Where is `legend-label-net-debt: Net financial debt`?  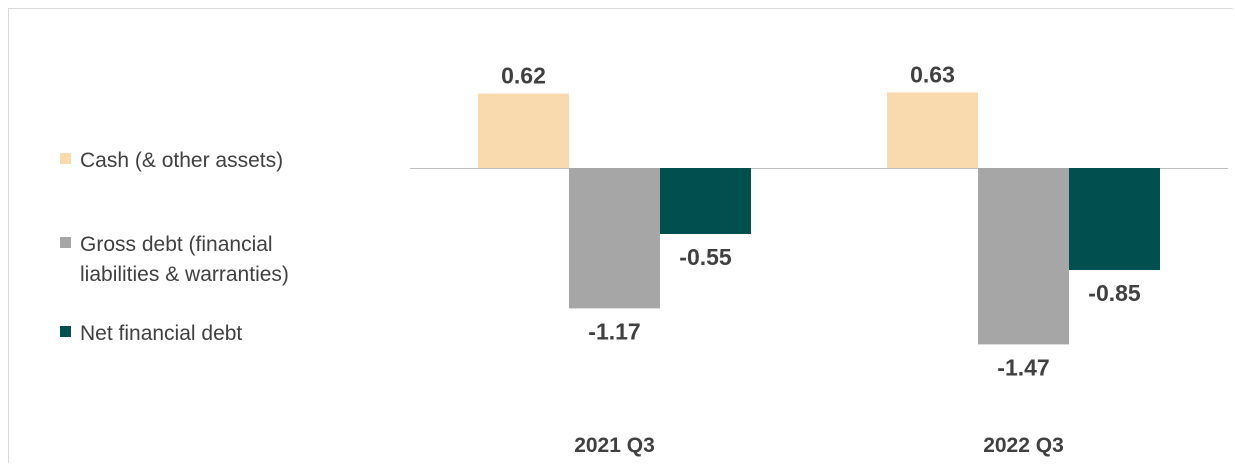 legend-label-net-debt: Net financial debt is located at coordinates (161, 333).